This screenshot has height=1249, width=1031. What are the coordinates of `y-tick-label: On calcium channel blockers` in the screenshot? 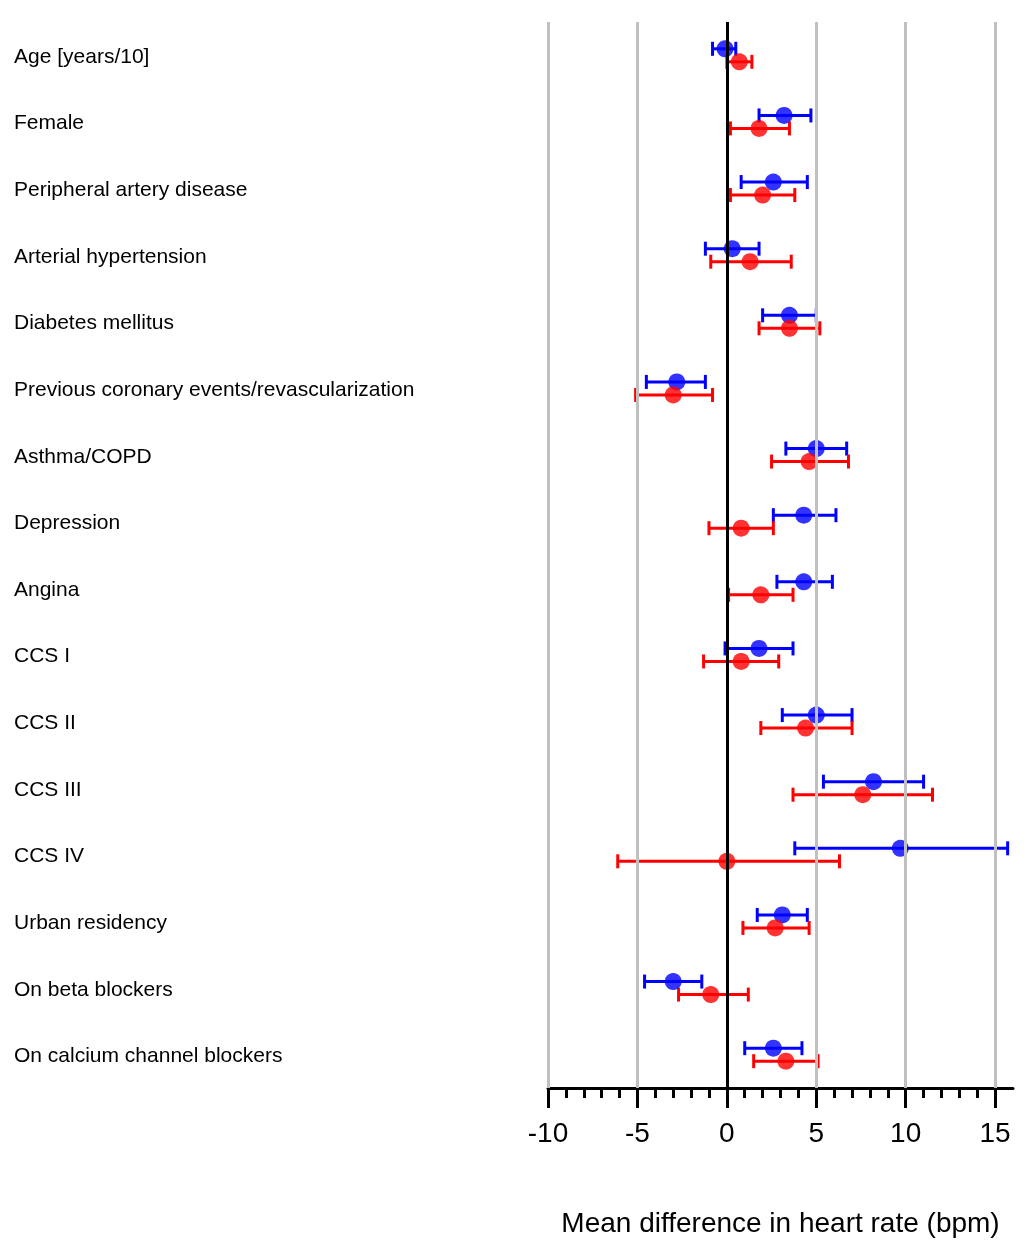 It's located at (148, 1055).